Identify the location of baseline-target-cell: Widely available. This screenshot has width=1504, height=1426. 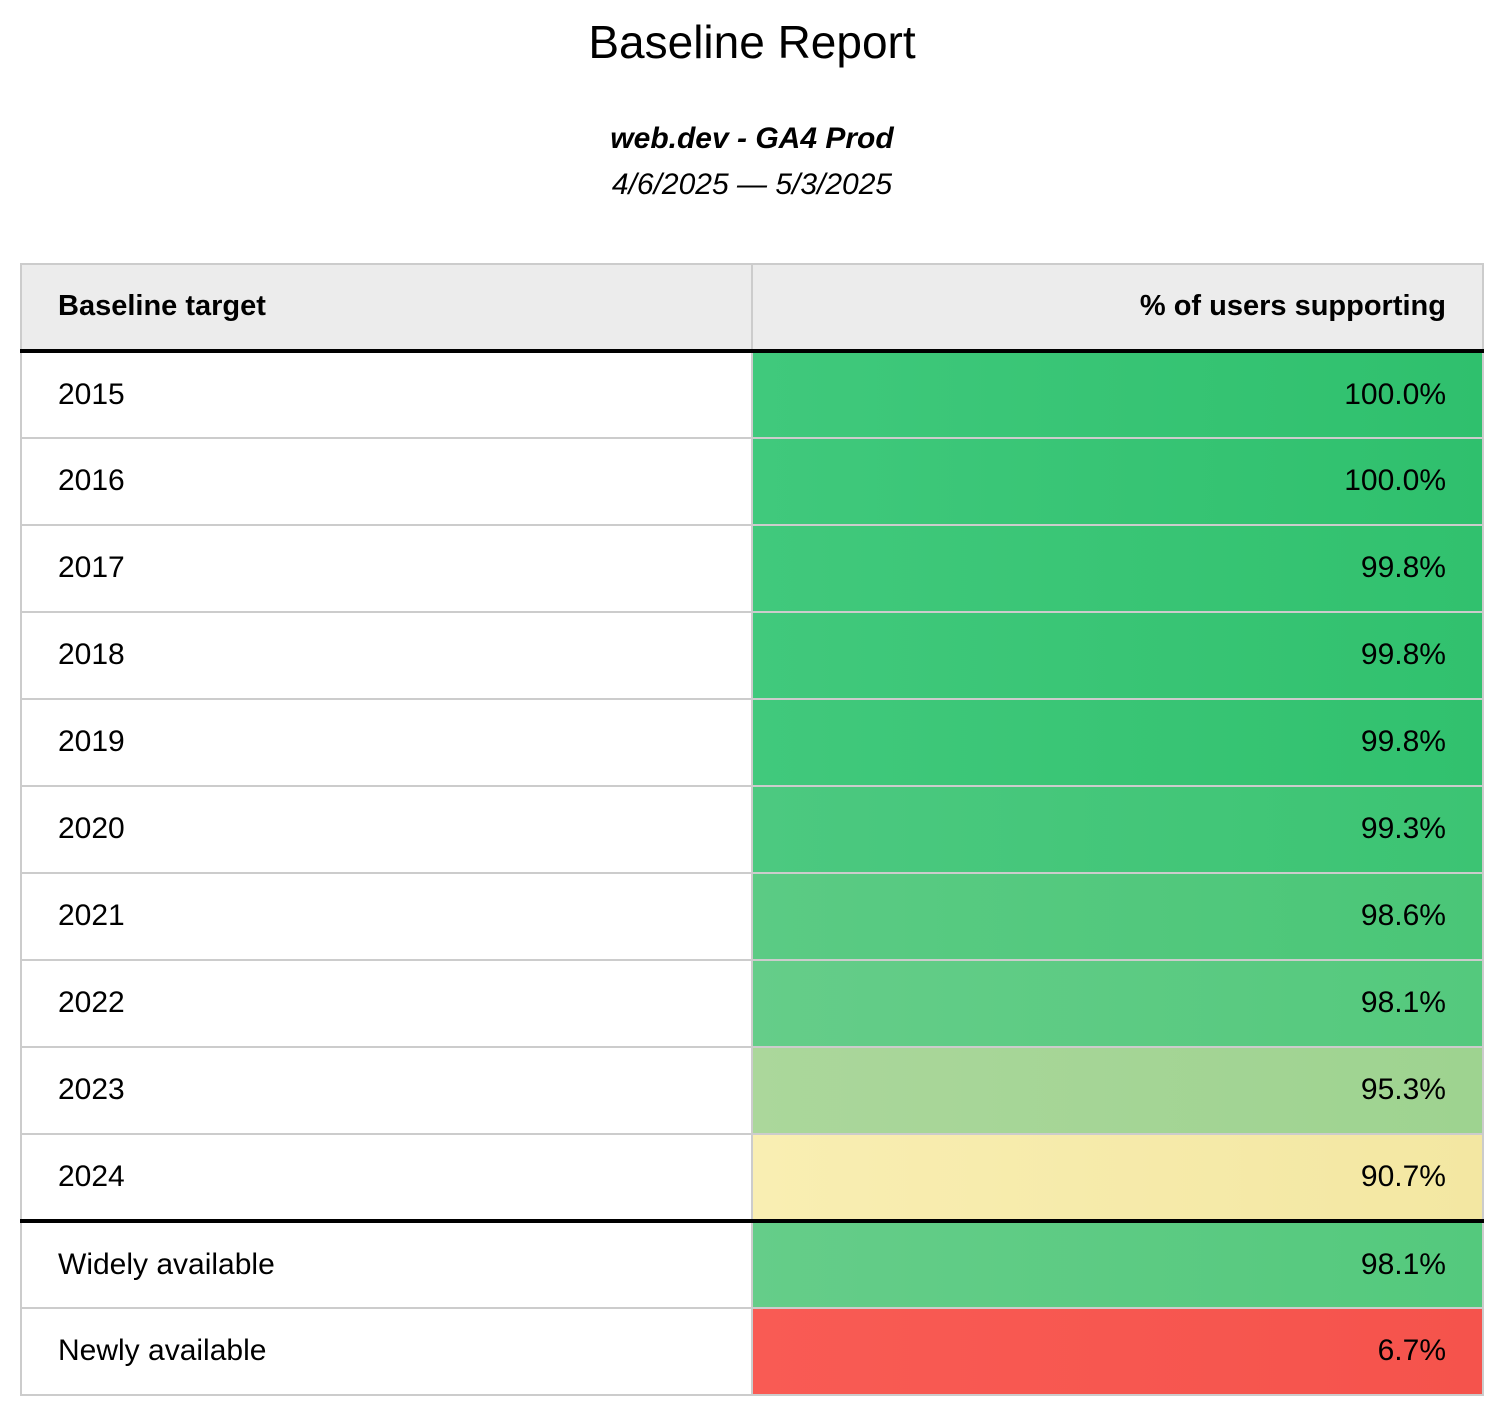
(386, 1264).